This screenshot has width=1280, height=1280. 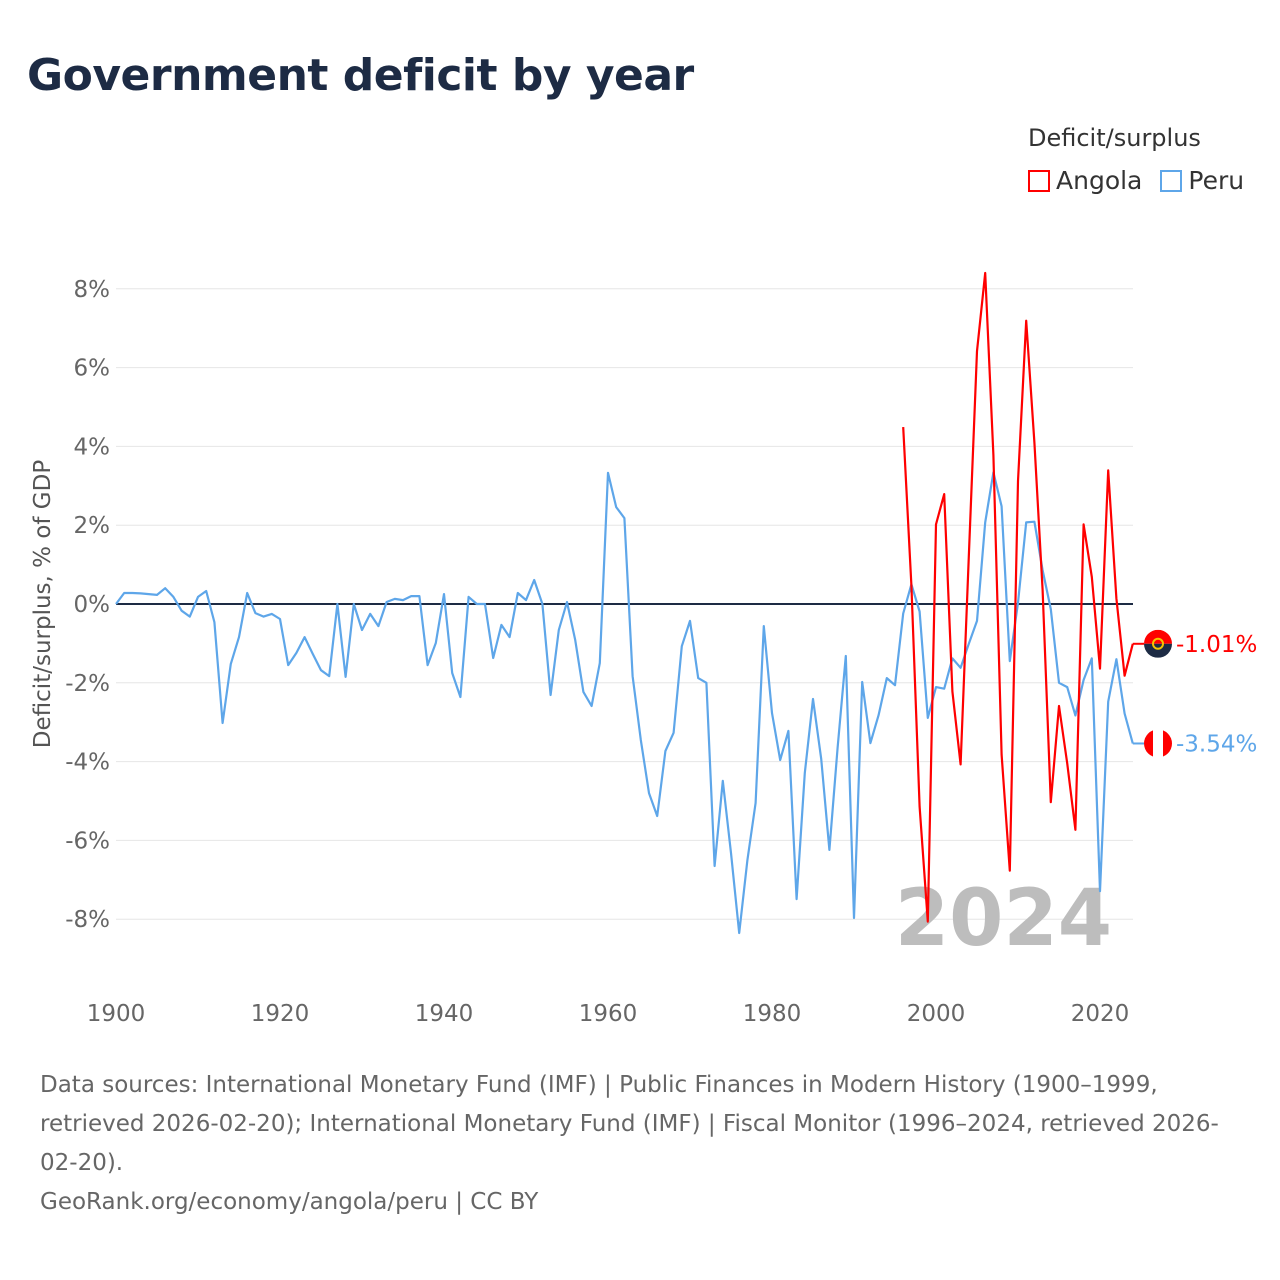 I want to click on legend: Angola Peru, so click(x=1136, y=180).